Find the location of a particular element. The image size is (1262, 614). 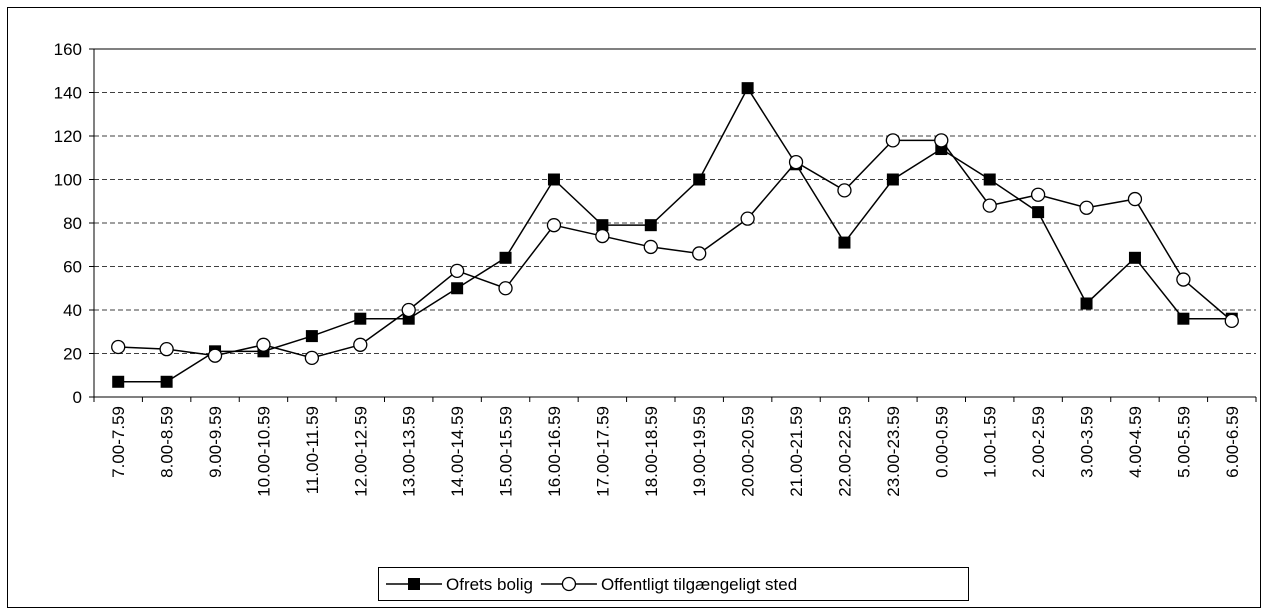

legend-label: Offentligt tilgængeligt sted is located at coordinates (699, 584).